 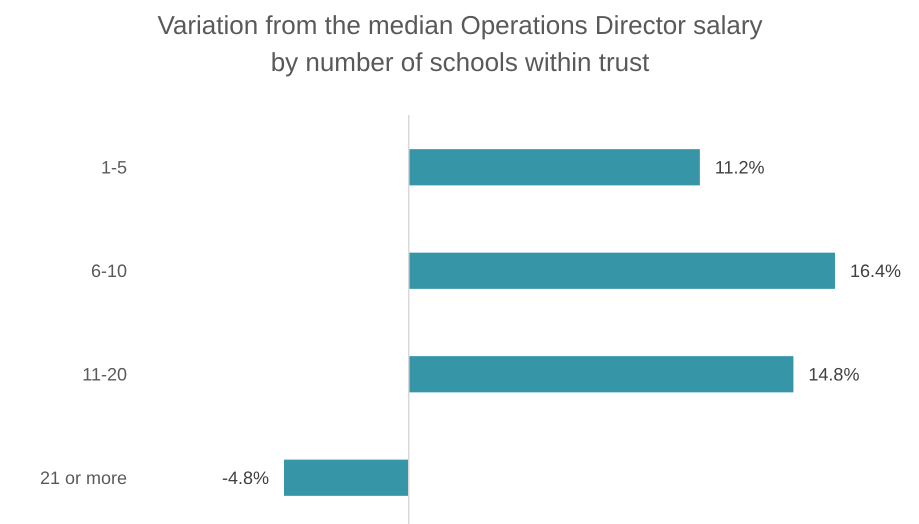 I want to click on y-tick-label: 6-10, so click(x=108, y=271).